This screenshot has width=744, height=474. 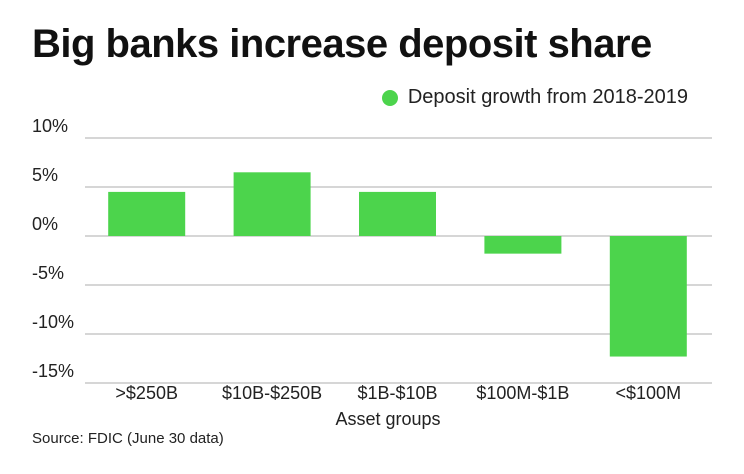 What do you see at coordinates (50, 126) in the screenshot?
I see `y-tick-label: 10%` at bounding box center [50, 126].